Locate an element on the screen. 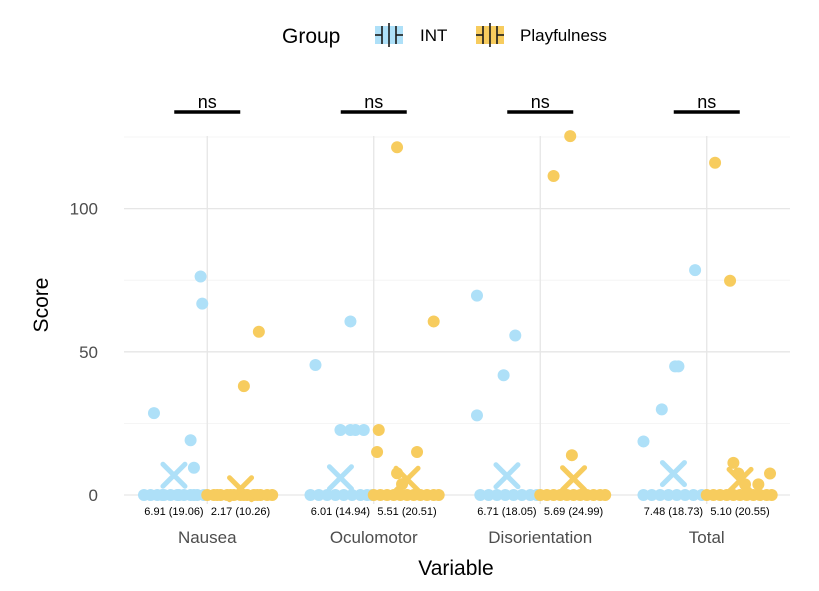  legend-key-int is located at coordinates (389, 35).